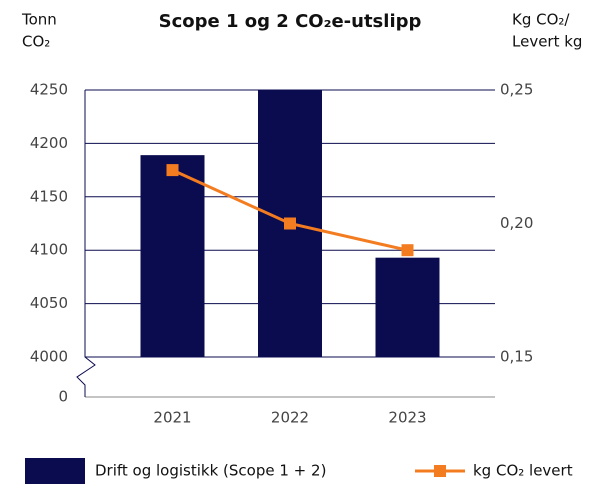  Describe the element at coordinates (49, 303) in the screenshot. I see `y-tick-label: 4050` at that location.